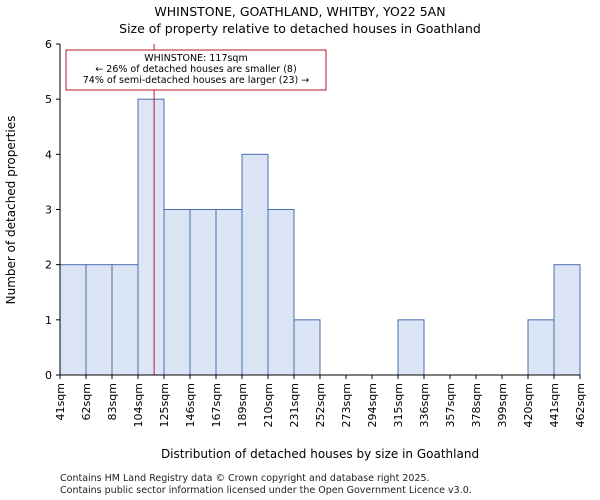 The width and height of the screenshot is (600, 500). What do you see at coordinates (60, 401) in the screenshot?
I see `x-tick-label-41sqm: 41sqm` at bounding box center [60, 401].